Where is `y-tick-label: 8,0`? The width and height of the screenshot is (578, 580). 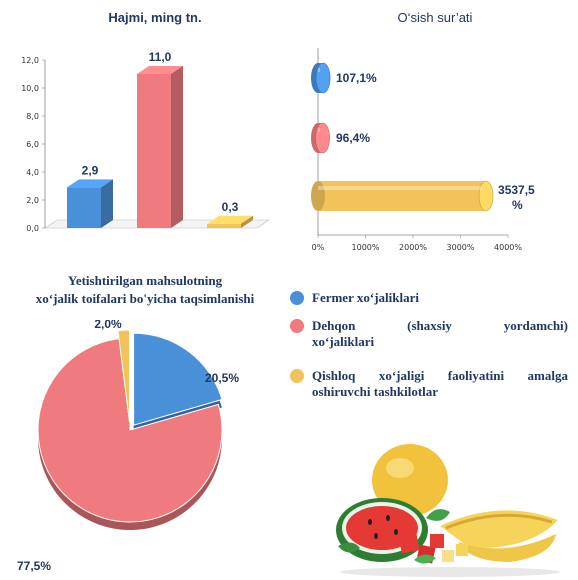 y-tick-label: 8,0 is located at coordinates (32, 116).